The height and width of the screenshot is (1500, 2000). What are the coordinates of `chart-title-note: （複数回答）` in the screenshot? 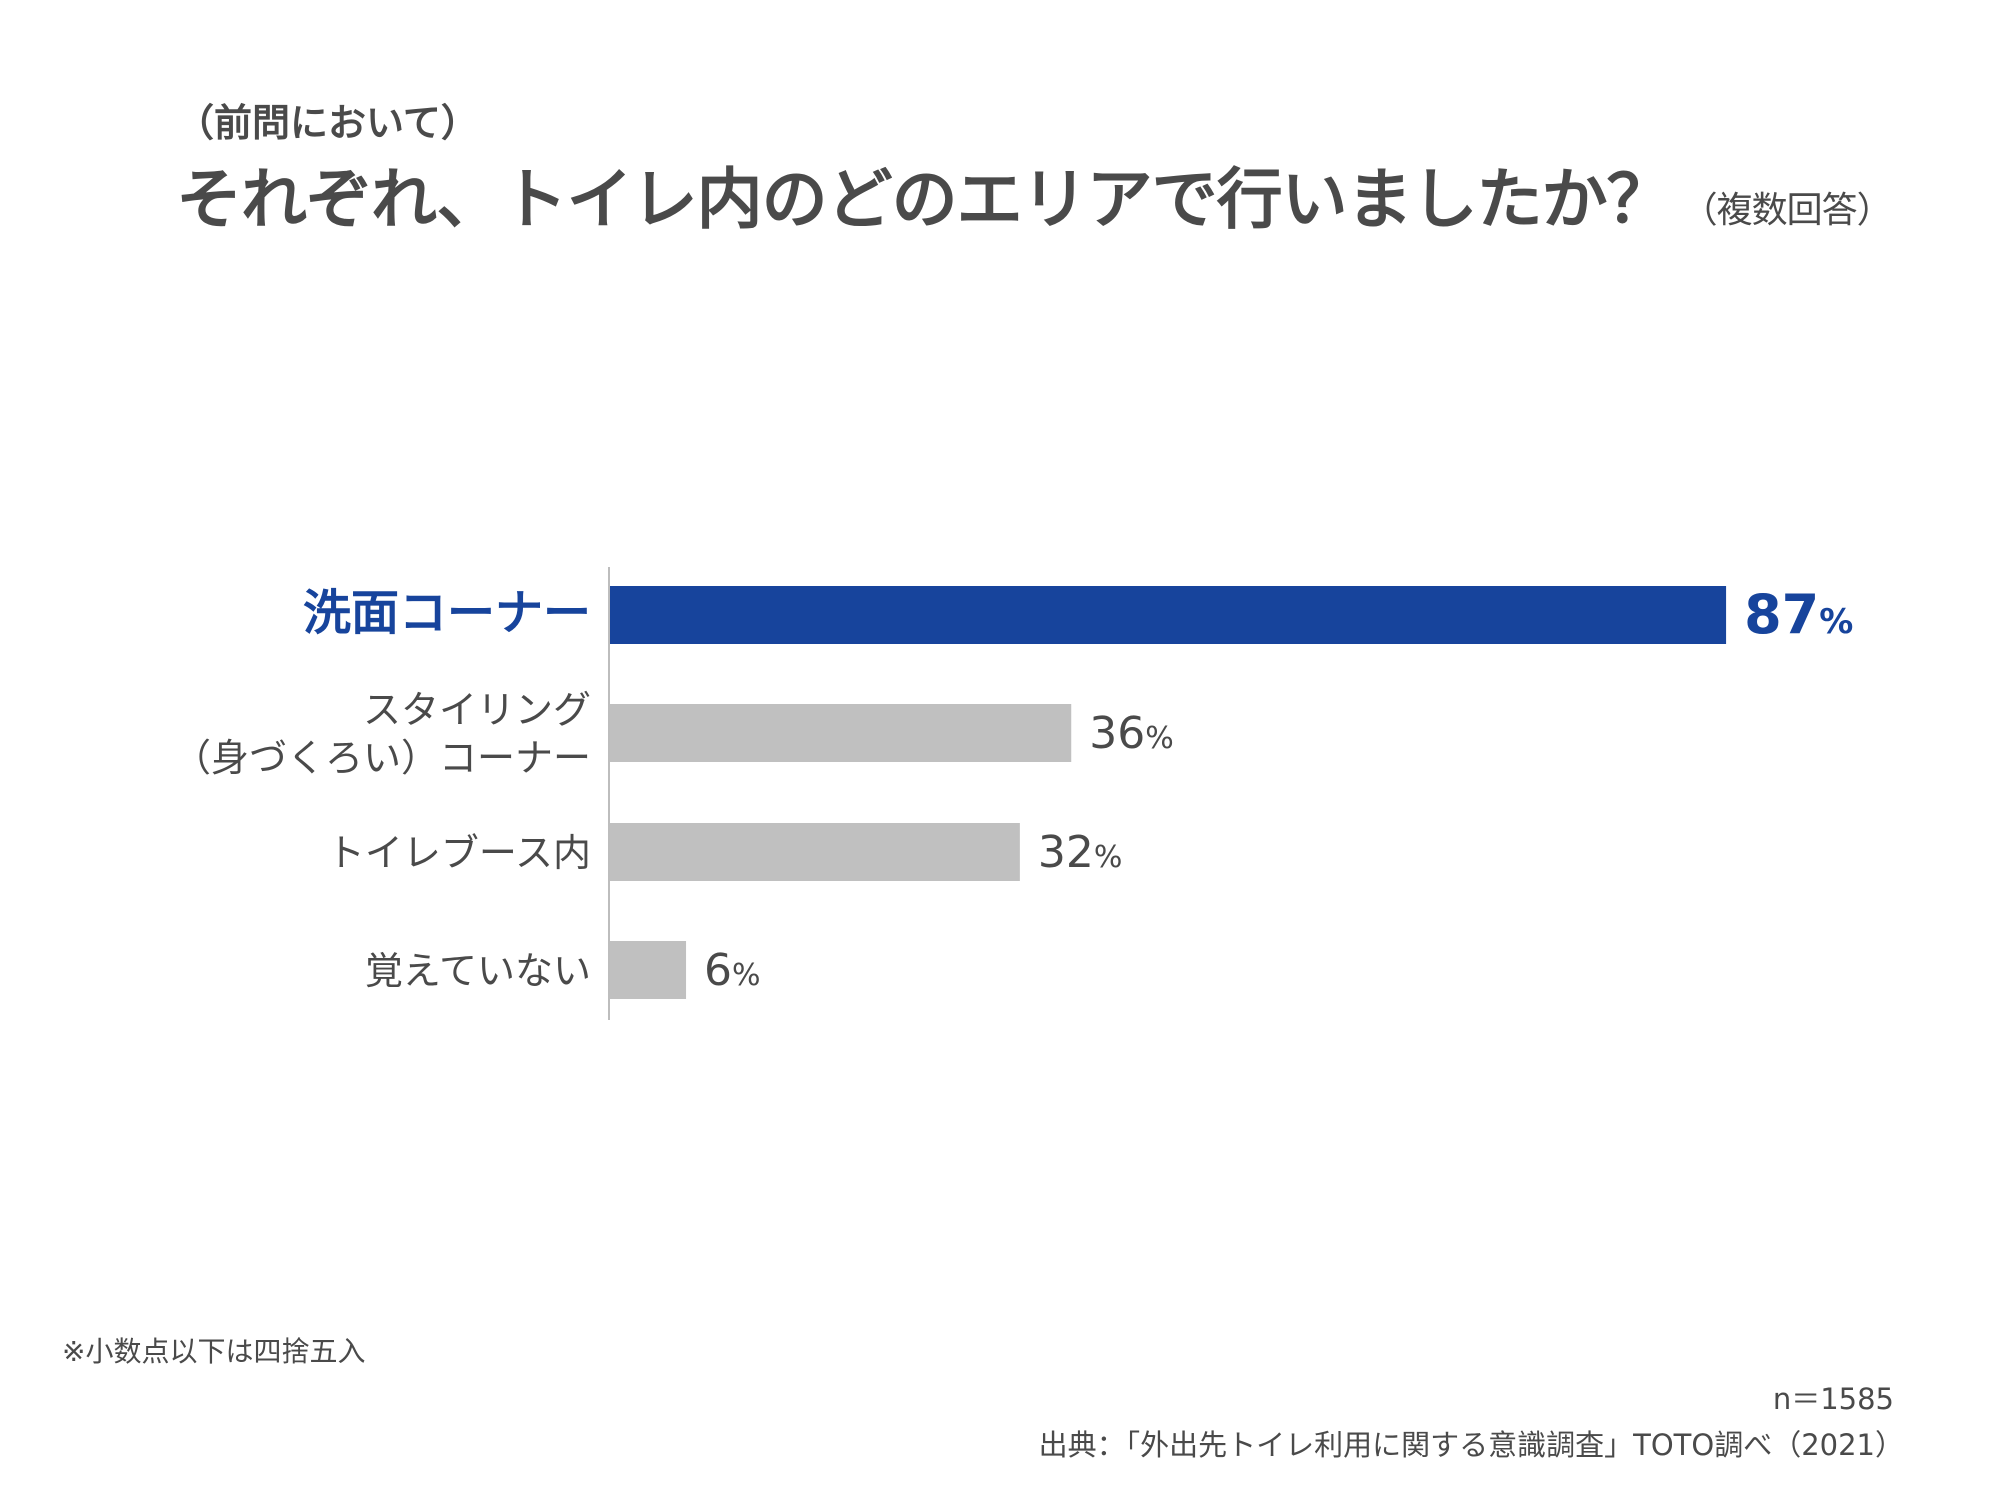 It's located at (1787, 210).